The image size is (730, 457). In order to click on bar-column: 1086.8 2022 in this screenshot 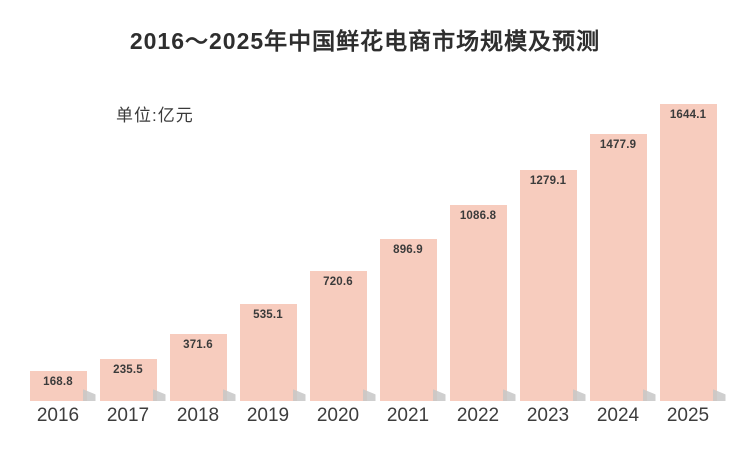, I will do `click(481, 315)`.